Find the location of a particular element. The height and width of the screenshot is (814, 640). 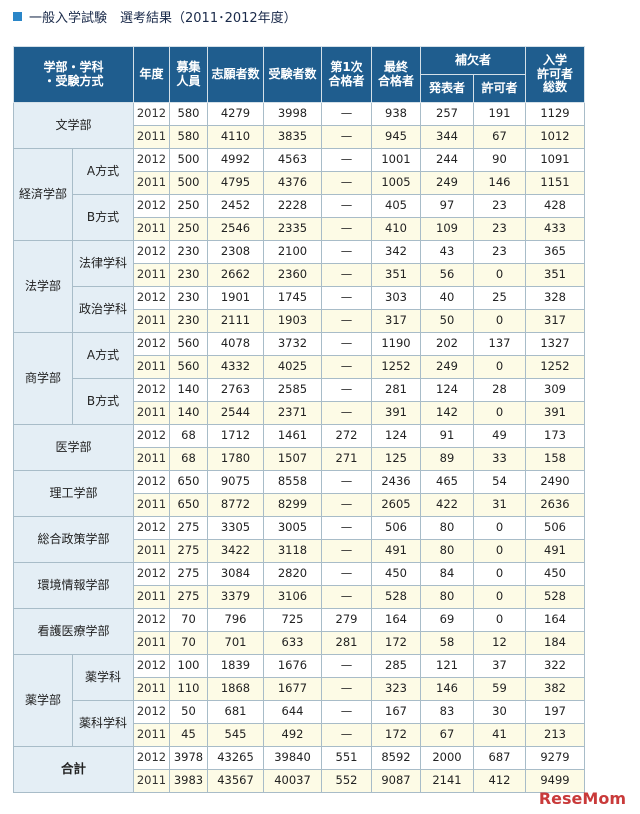

admitted-total-cell: 328 is located at coordinates (555, 298).